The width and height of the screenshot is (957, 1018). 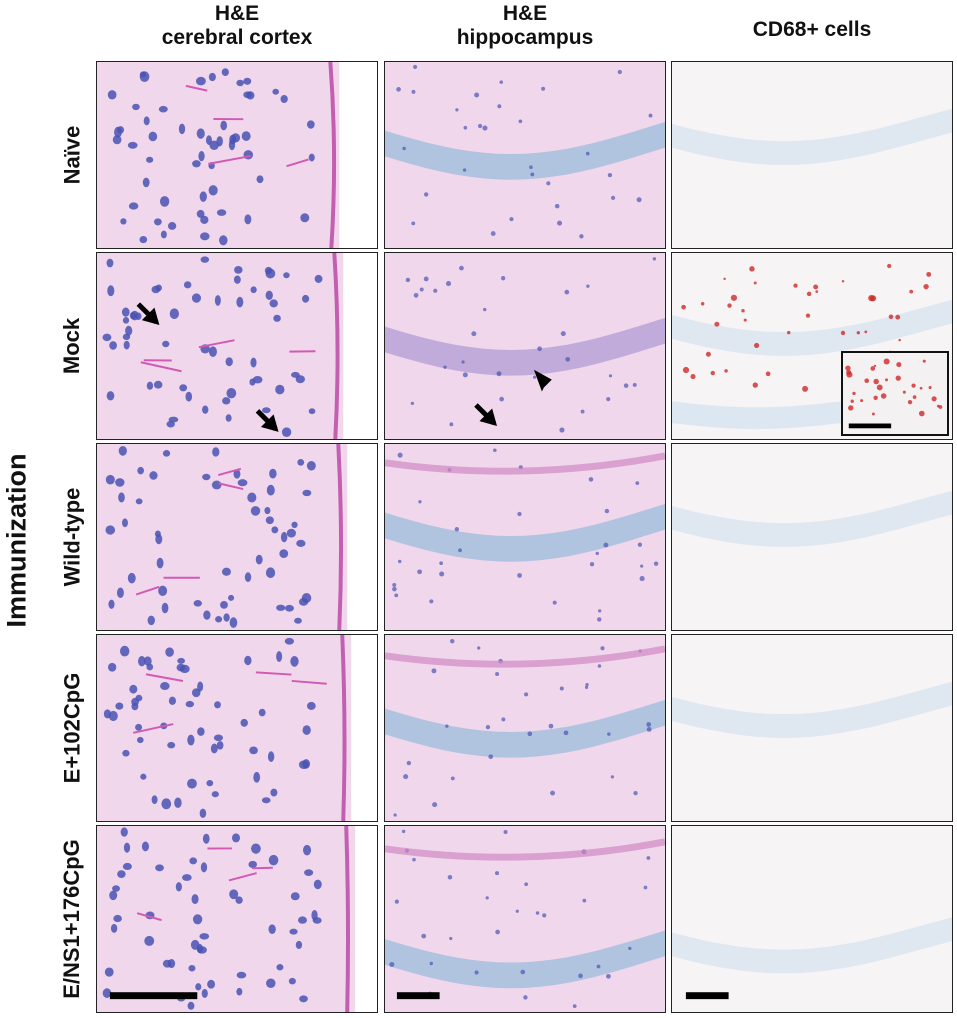 What do you see at coordinates (237, 346) in the screenshot?
I see `micrograph-mock-cortex` at bounding box center [237, 346].